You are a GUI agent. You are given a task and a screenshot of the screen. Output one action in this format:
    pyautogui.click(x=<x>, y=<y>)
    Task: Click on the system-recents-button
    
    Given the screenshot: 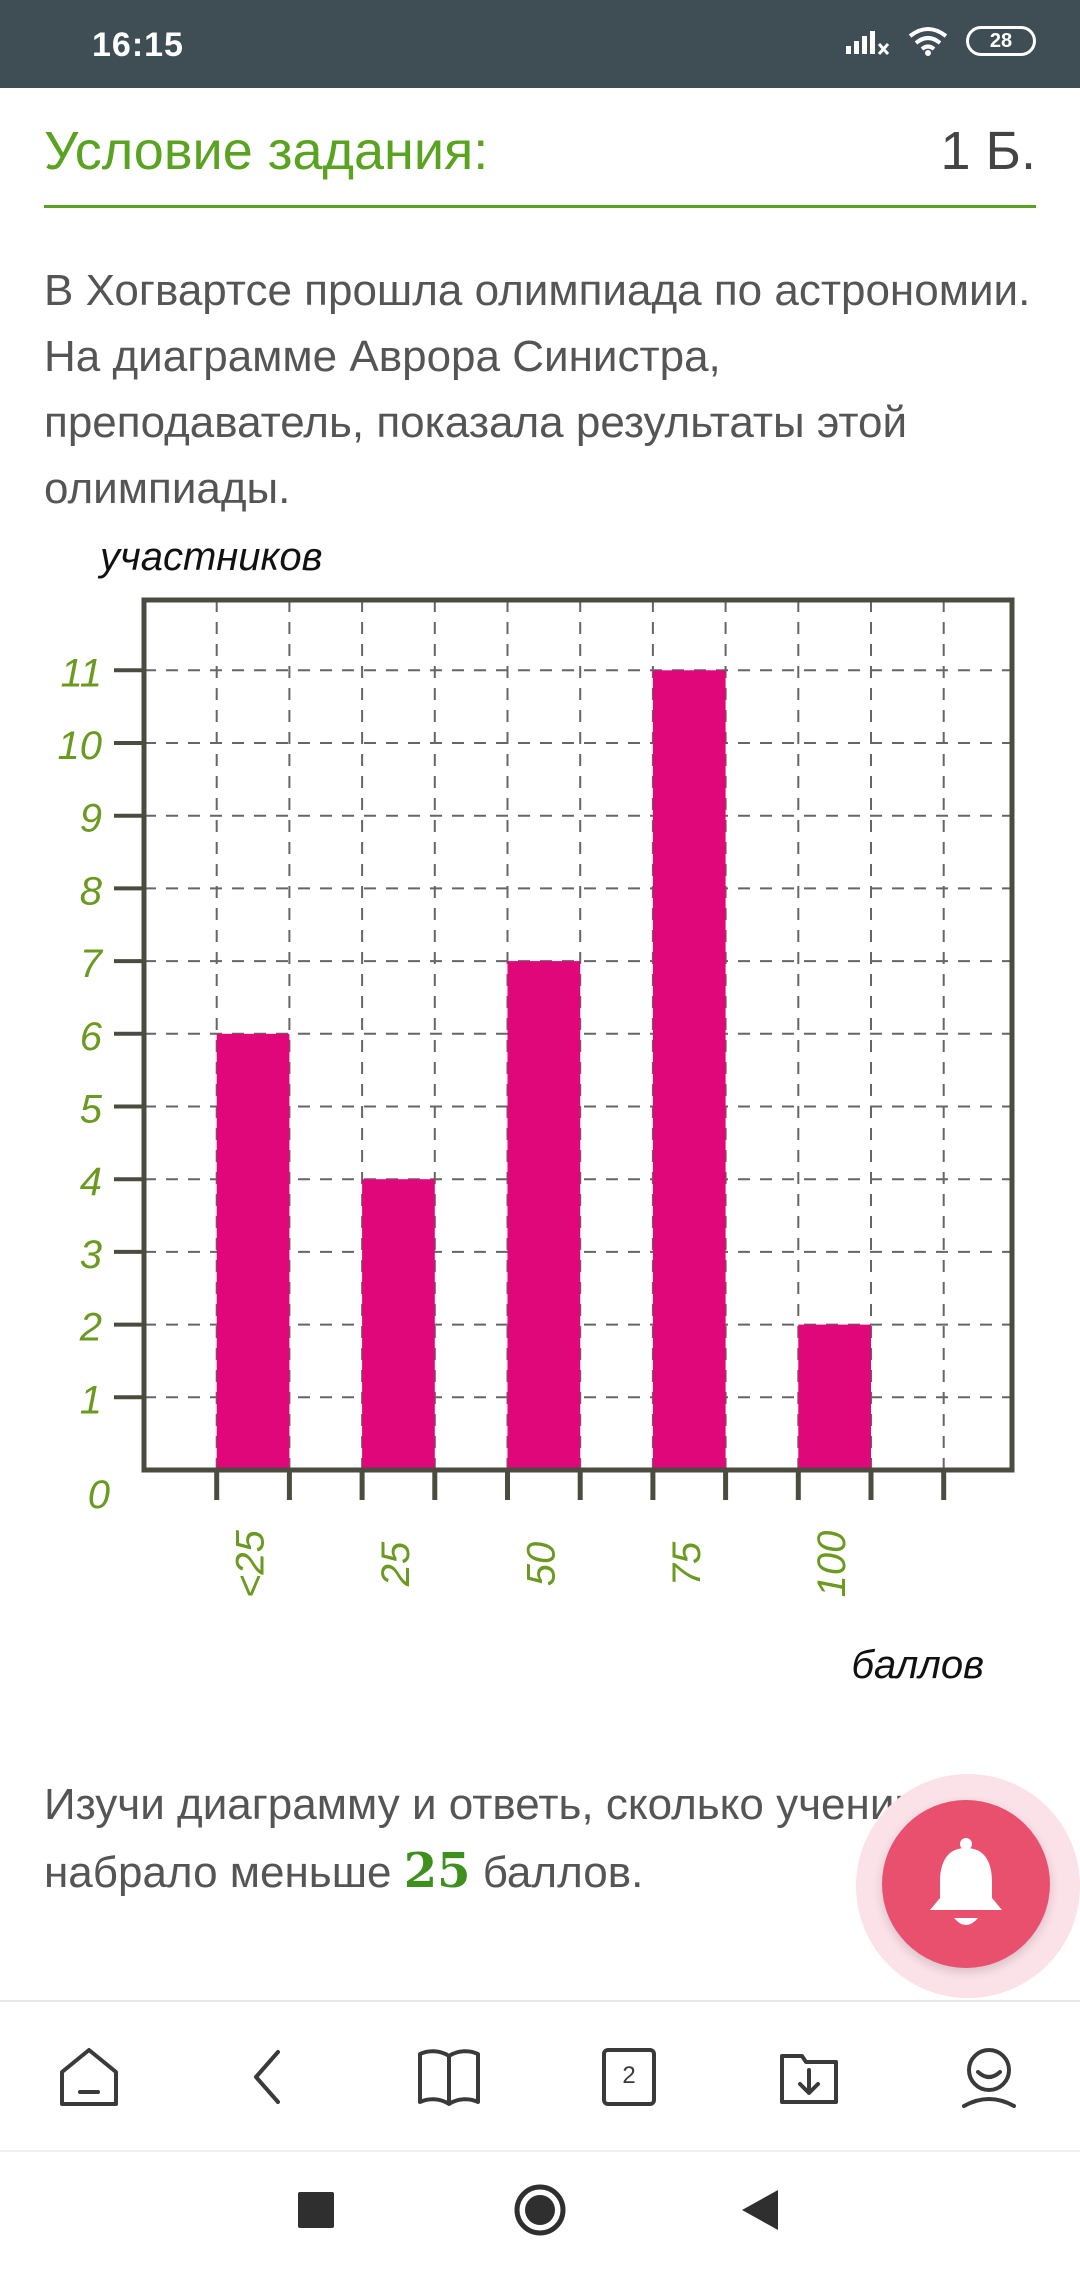 What is the action you would take?
    pyautogui.click(x=316, y=2212)
    